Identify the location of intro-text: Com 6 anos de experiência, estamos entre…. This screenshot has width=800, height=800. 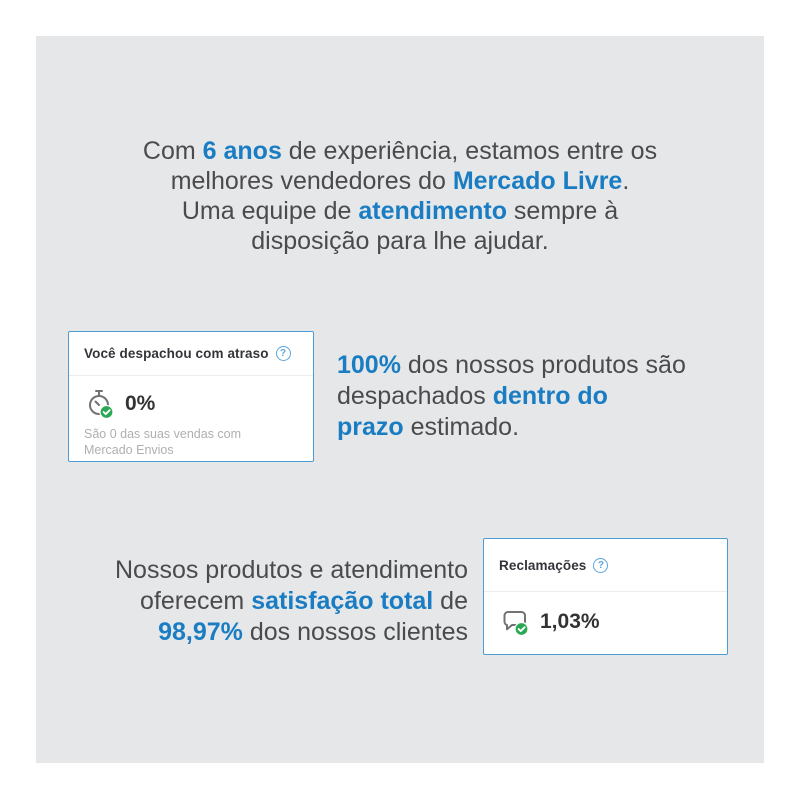
(400, 196).